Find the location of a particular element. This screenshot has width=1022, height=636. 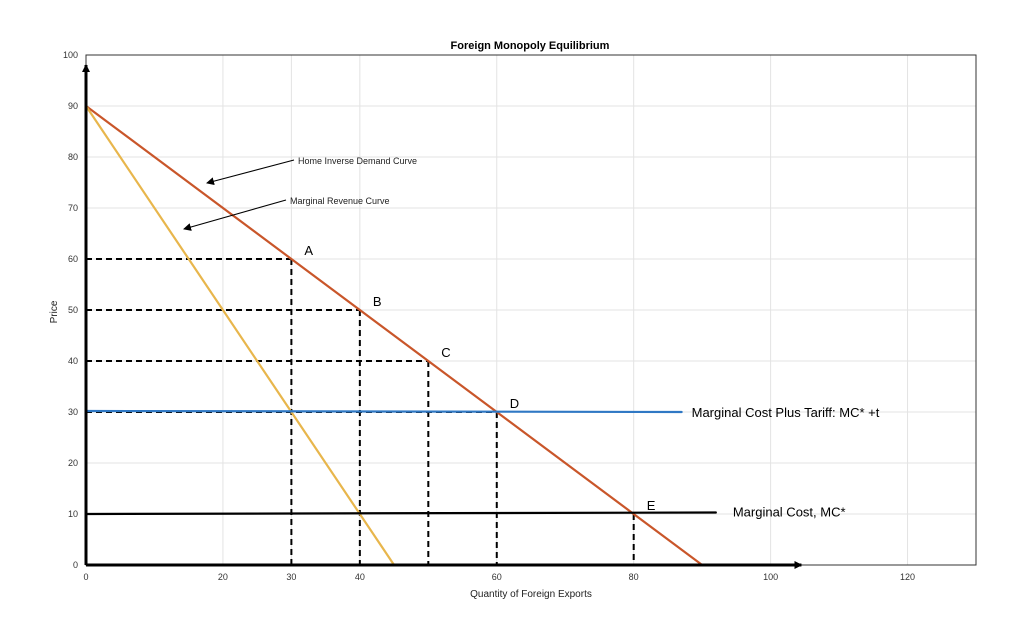

demand-curve-annotation: Home Inverse Demand Curve is located at coordinates (357, 161).